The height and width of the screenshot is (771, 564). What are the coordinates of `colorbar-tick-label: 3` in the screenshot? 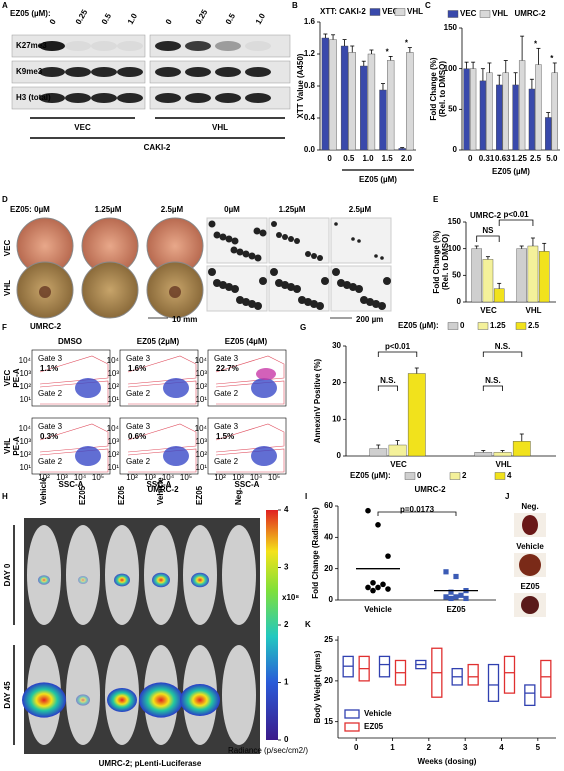 It's located at (286, 567).